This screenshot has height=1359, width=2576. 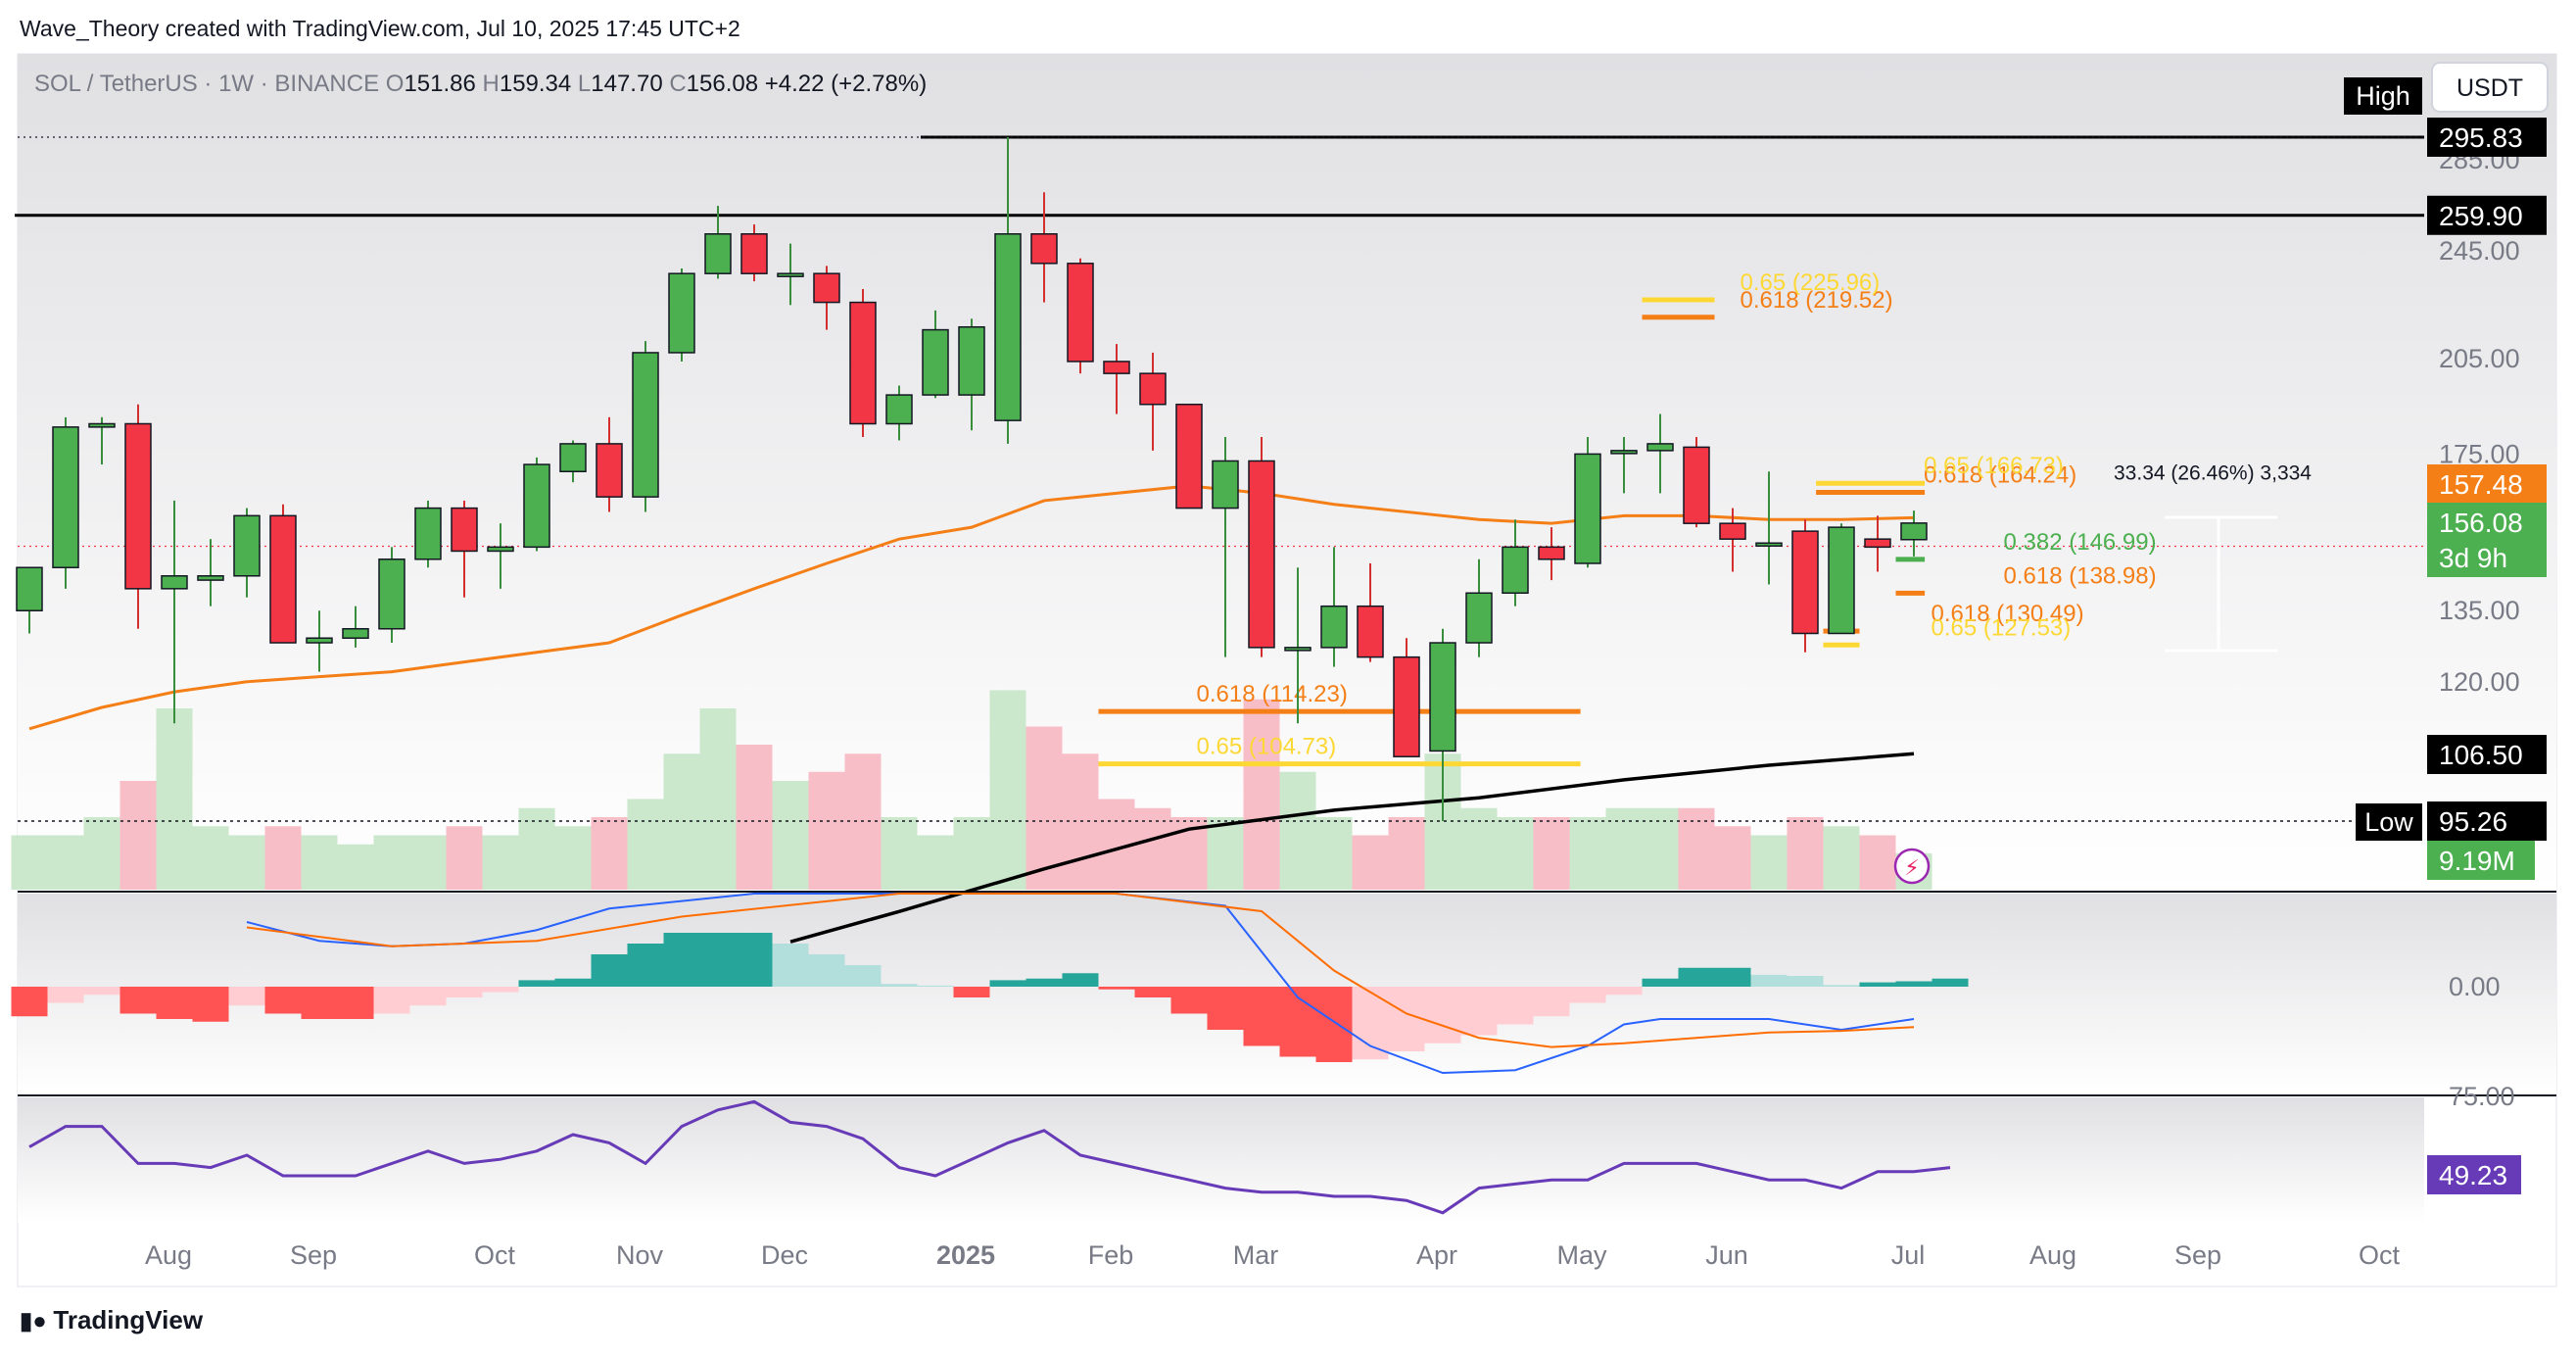 What do you see at coordinates (1811, 283) in the screenshot?
I see `fib-level-label: 0.65 (225.96)` at bounding box center [1811, 283].